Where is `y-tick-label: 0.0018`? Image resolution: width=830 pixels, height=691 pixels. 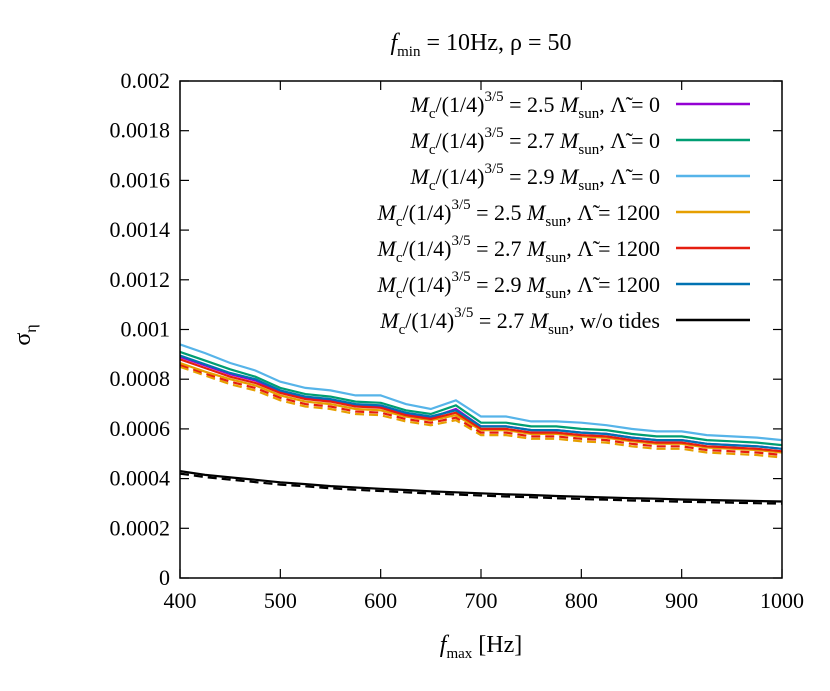
y-tick-label: 0.0018 is located at coordinates (140, 130).